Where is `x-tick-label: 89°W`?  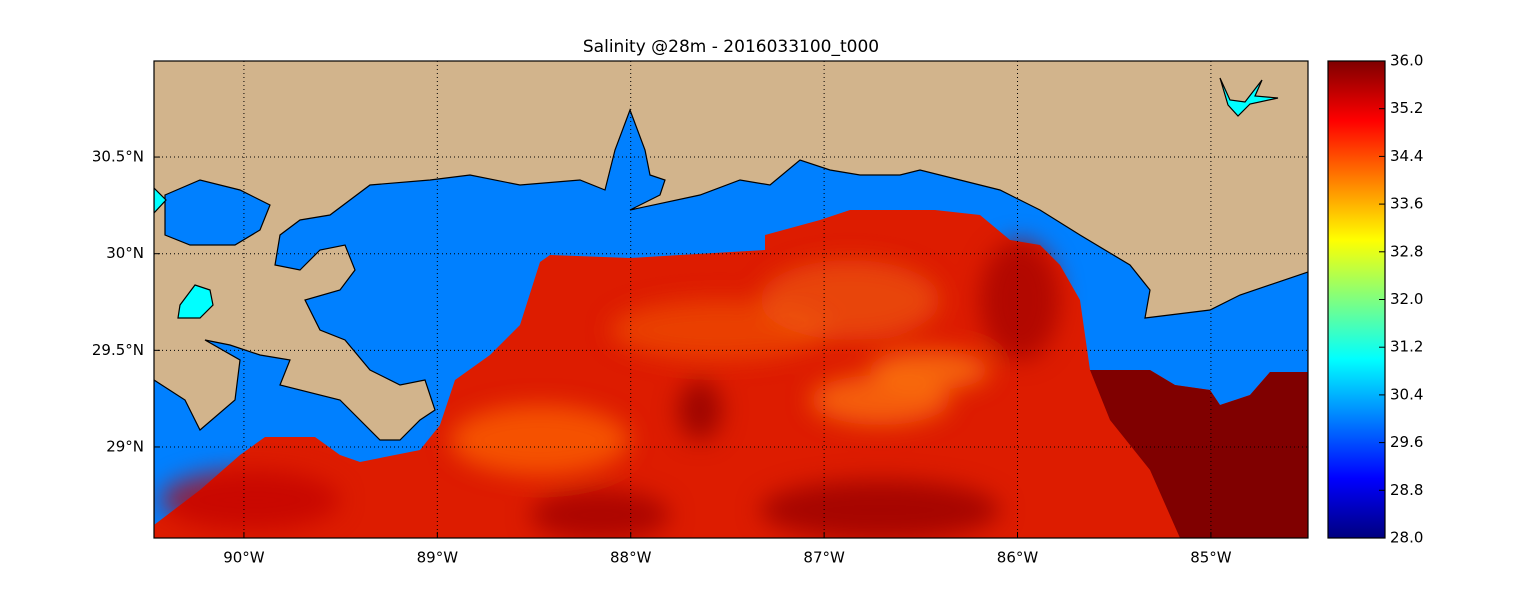
x-tick-label: 89°W is located at coordinates (438, 558).